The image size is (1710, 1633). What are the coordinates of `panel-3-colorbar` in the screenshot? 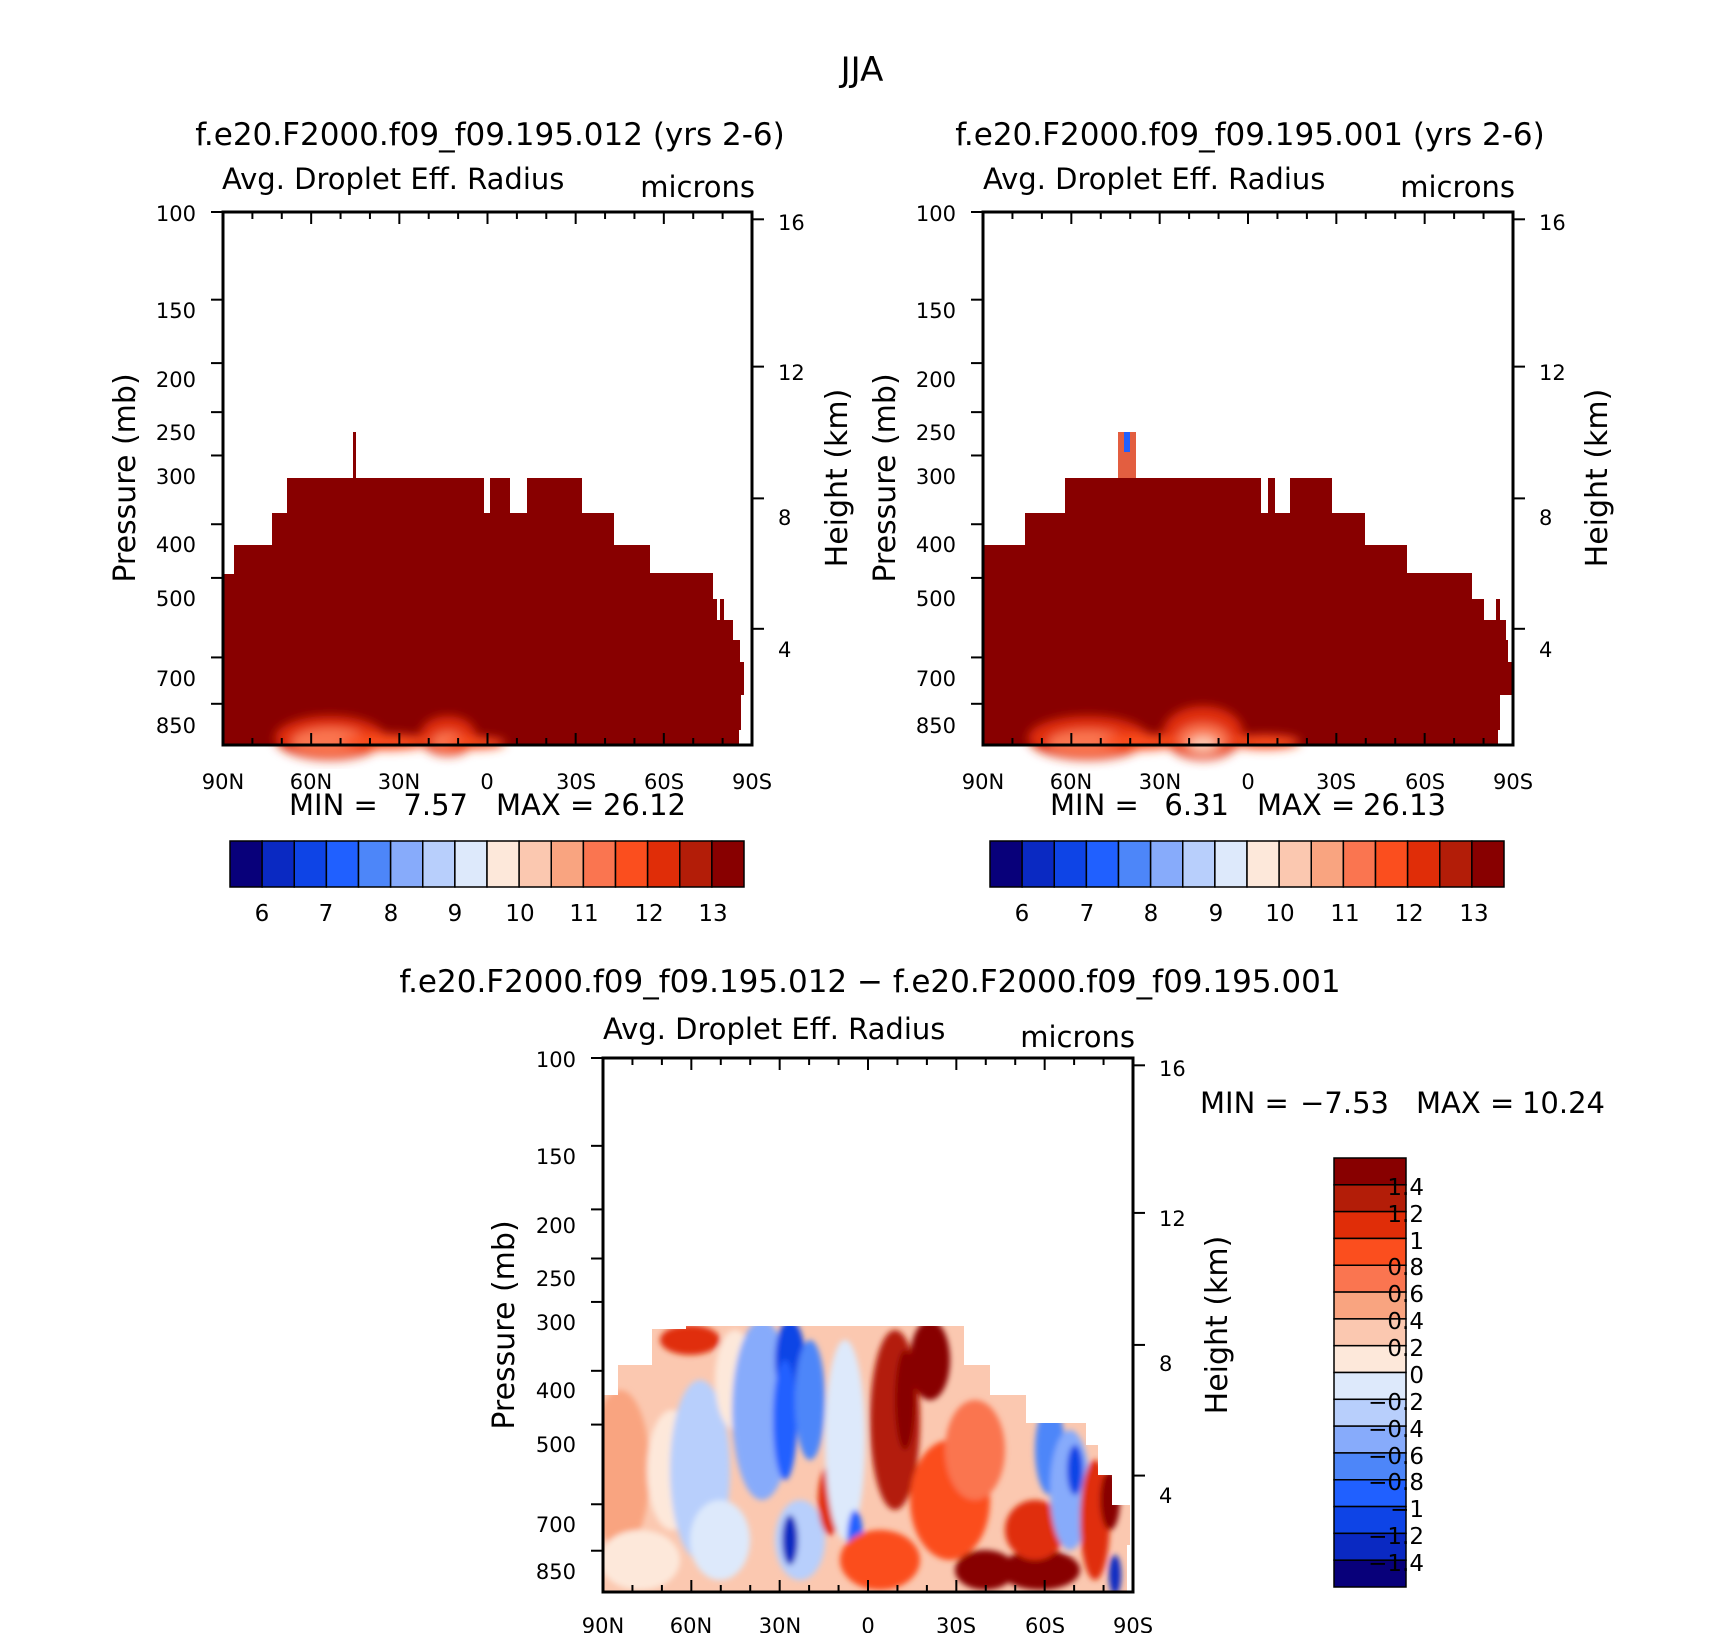 It's located at (1370, 1372).